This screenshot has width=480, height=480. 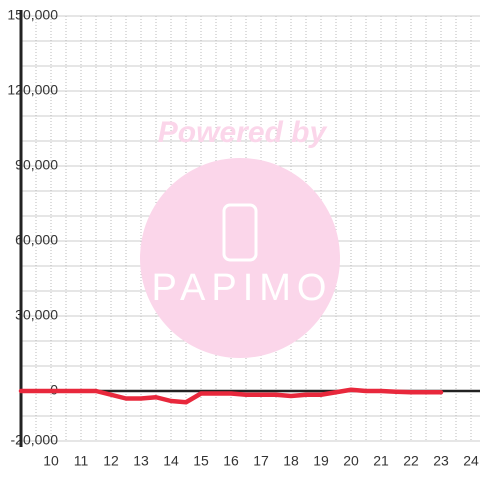 What do you see at coordinates (321, 461) in the screenshot?
I see `x-tick-label: 19` at bounding box center [321, 461].